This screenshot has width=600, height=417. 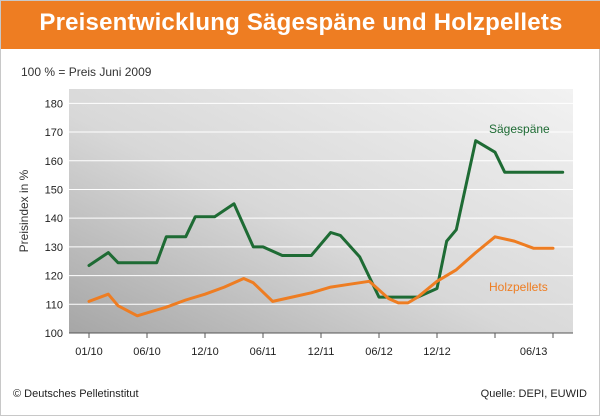 I want to click on y-axis: 100 110 120 130 140 150 160 170 180, so click(x=54, y=219).